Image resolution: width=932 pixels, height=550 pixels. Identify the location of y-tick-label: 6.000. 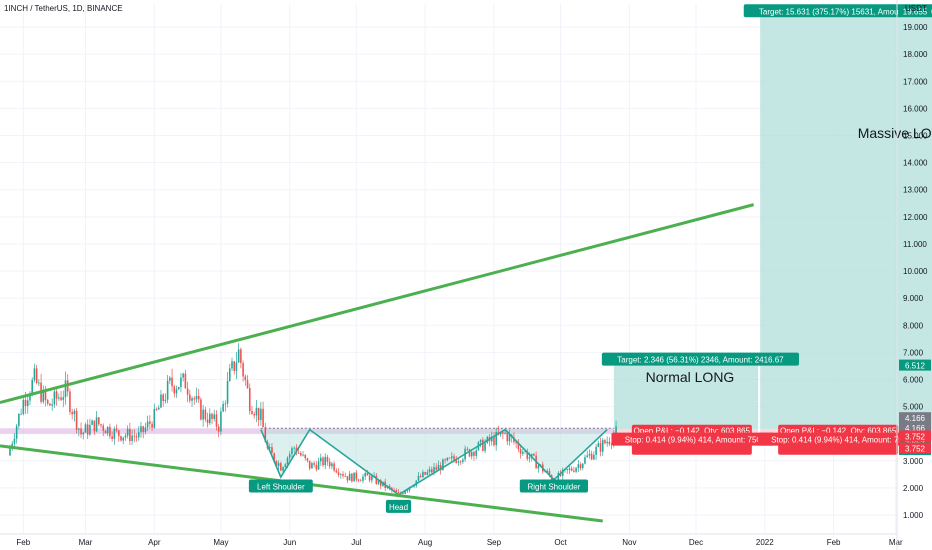
(913, 379).